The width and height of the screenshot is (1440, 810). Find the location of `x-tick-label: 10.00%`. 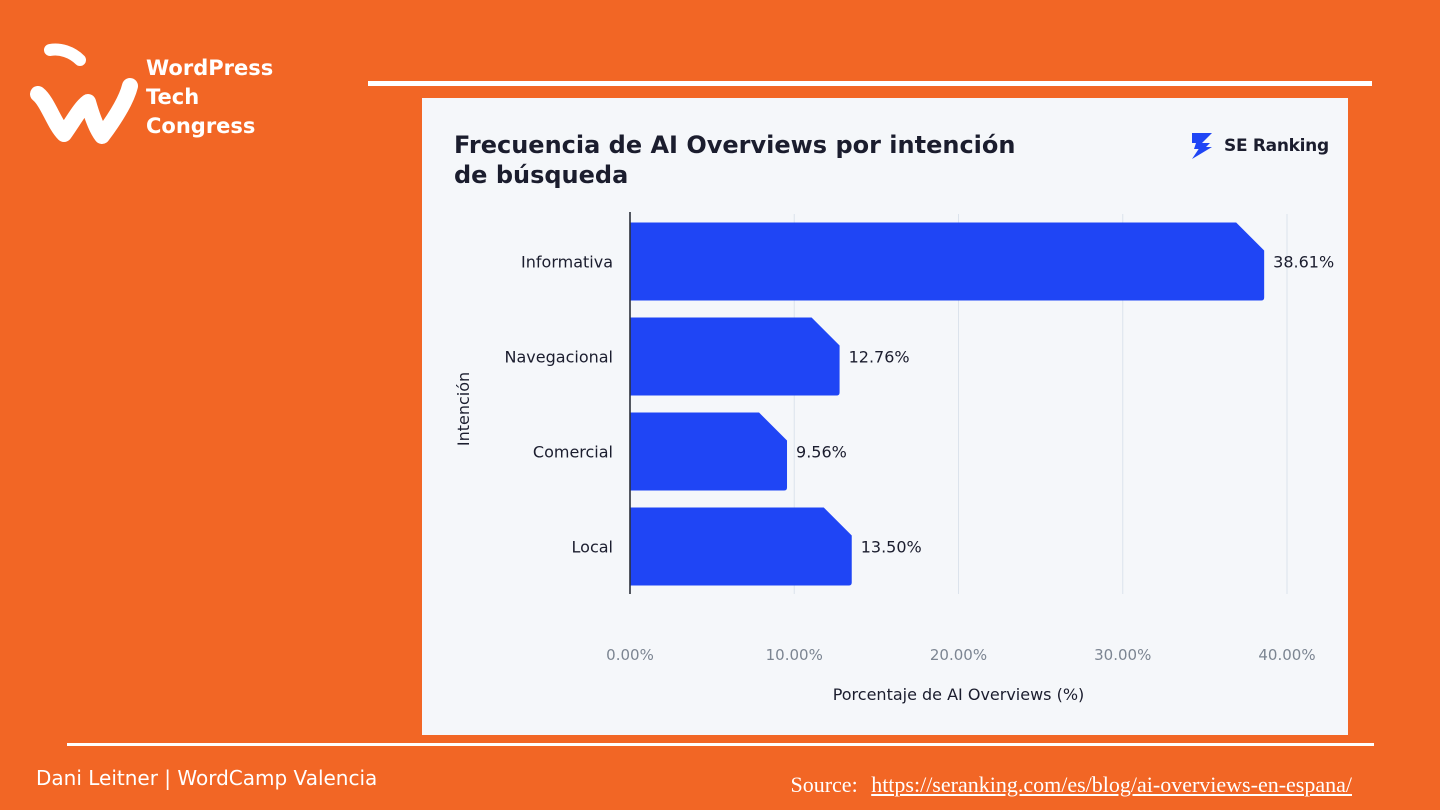

x-tick-label: 10.00% is located at coordinates (794, 655).